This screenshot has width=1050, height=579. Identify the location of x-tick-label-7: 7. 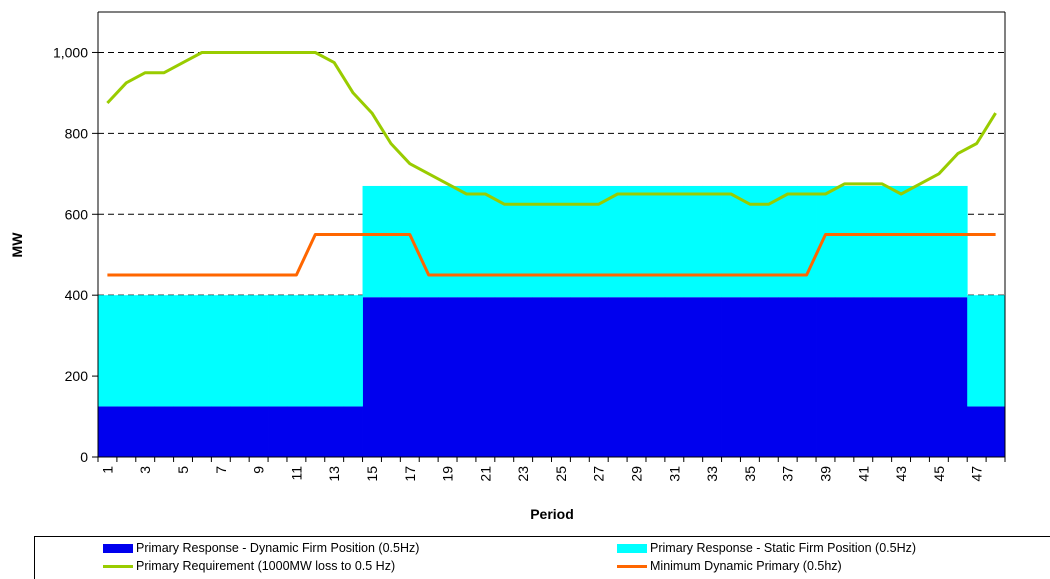
(221, 470).